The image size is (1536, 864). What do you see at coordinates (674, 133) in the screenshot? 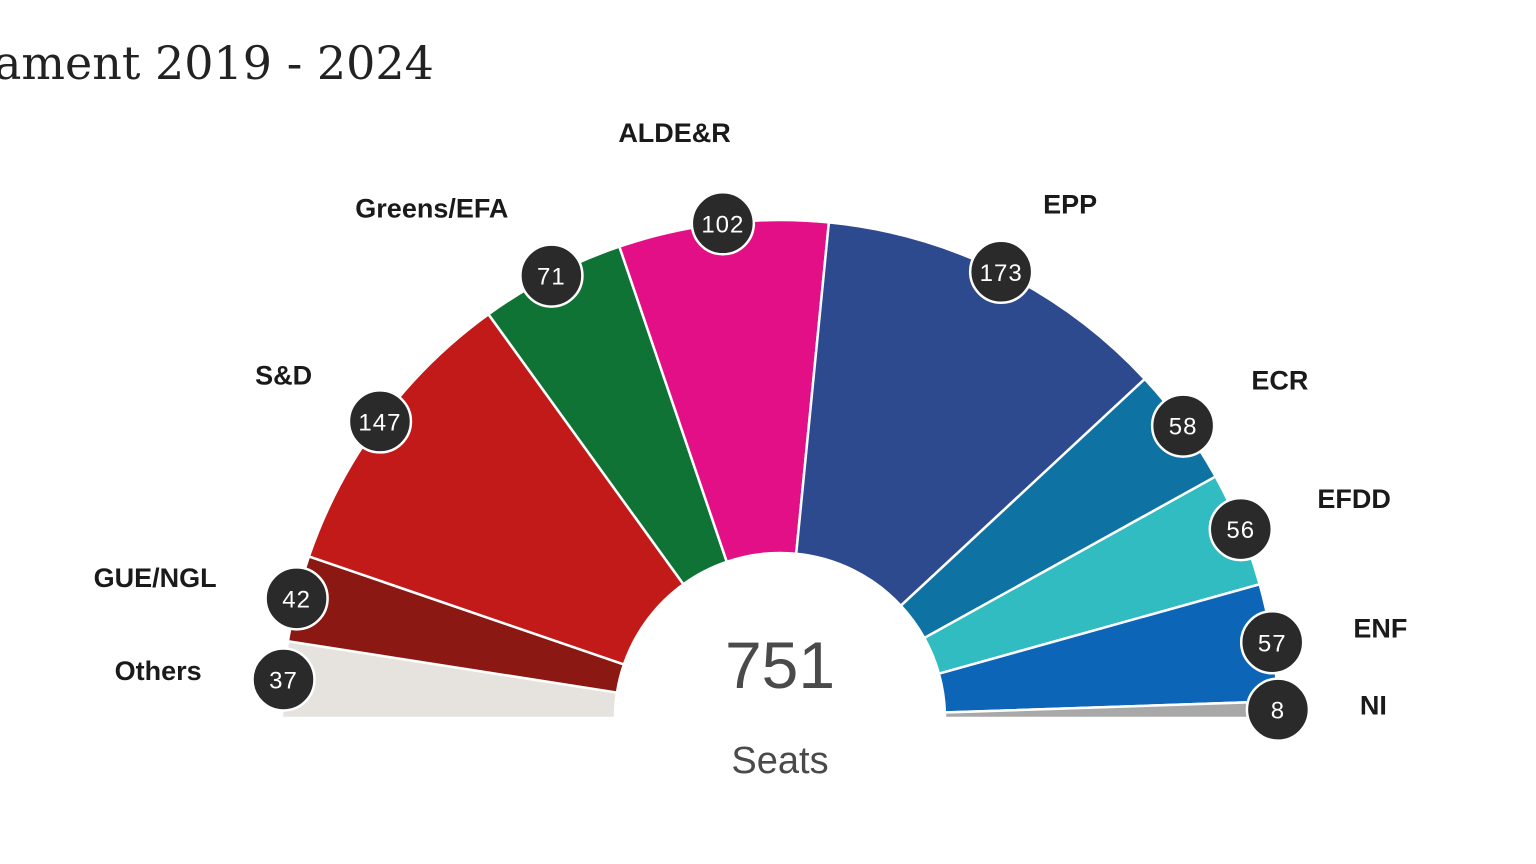
I see `party-label-alde-and-r: ALDE&R` at bounding box center [674, 133].